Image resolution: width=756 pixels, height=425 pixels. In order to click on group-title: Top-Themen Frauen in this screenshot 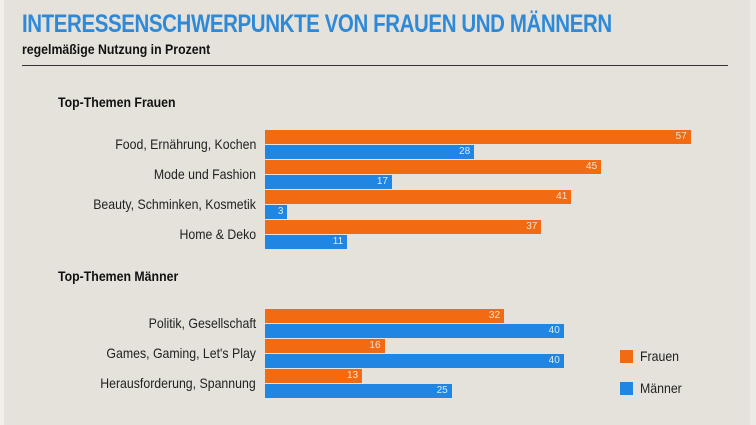, I will do `click(117, 102)`.